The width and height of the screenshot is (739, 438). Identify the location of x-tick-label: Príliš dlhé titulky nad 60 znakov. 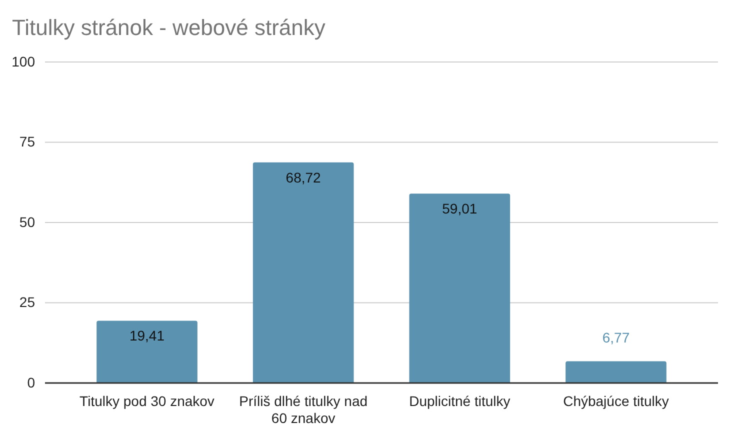
(303, 409).